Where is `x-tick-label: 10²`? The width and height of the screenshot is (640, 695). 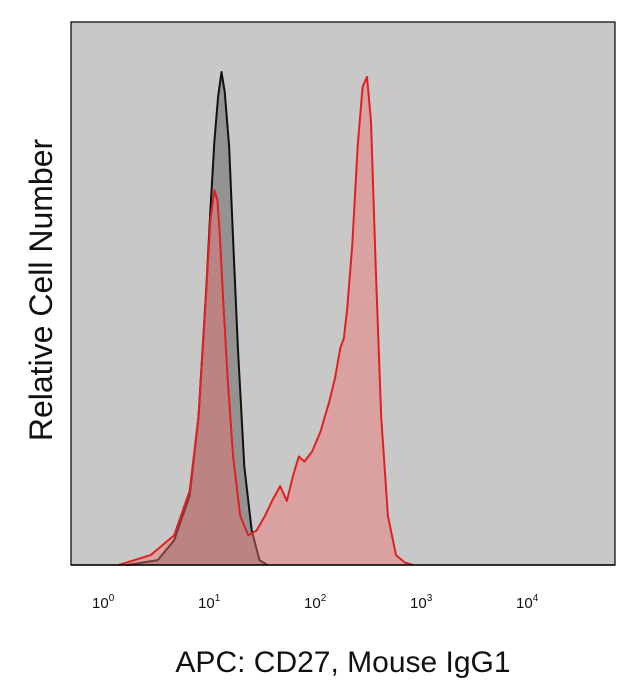
x-tick-label: 10² is located at coordinates (315, 602).